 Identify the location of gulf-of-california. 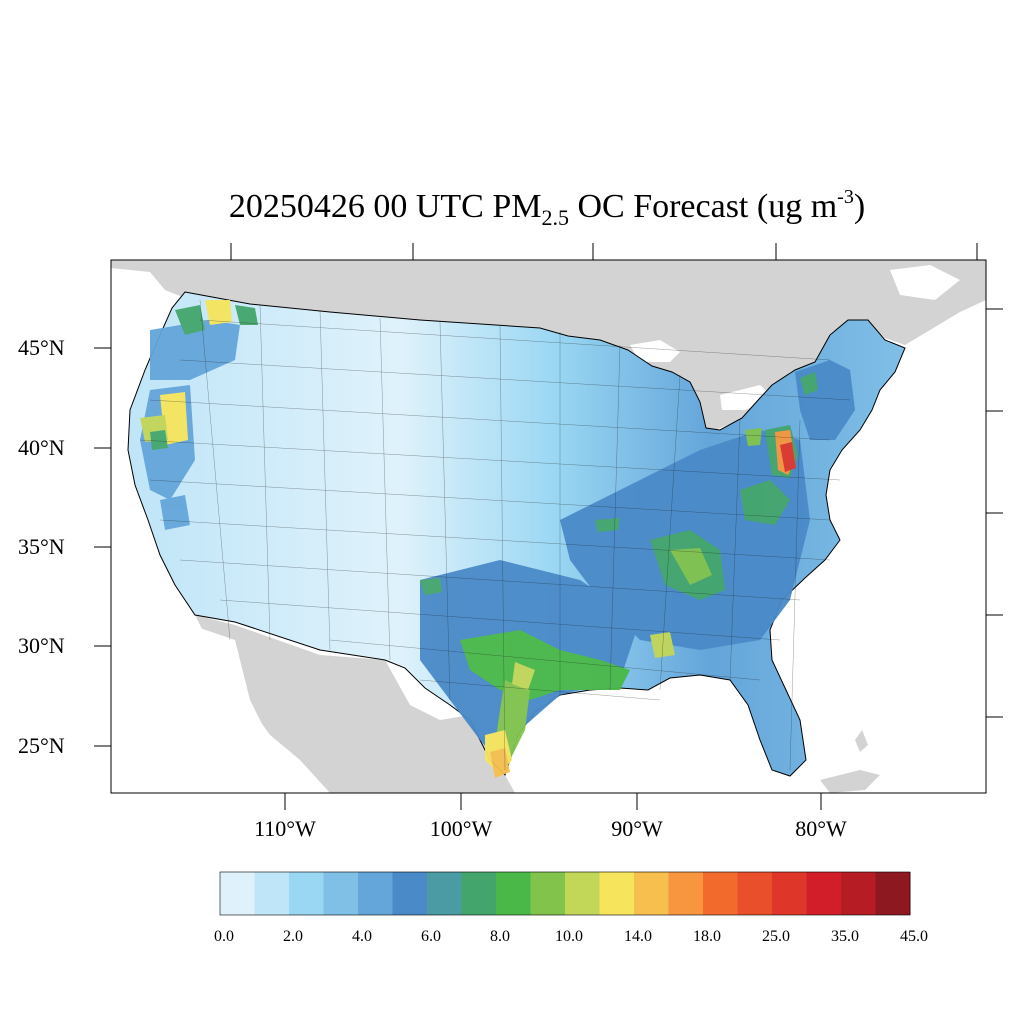
(235, 694).